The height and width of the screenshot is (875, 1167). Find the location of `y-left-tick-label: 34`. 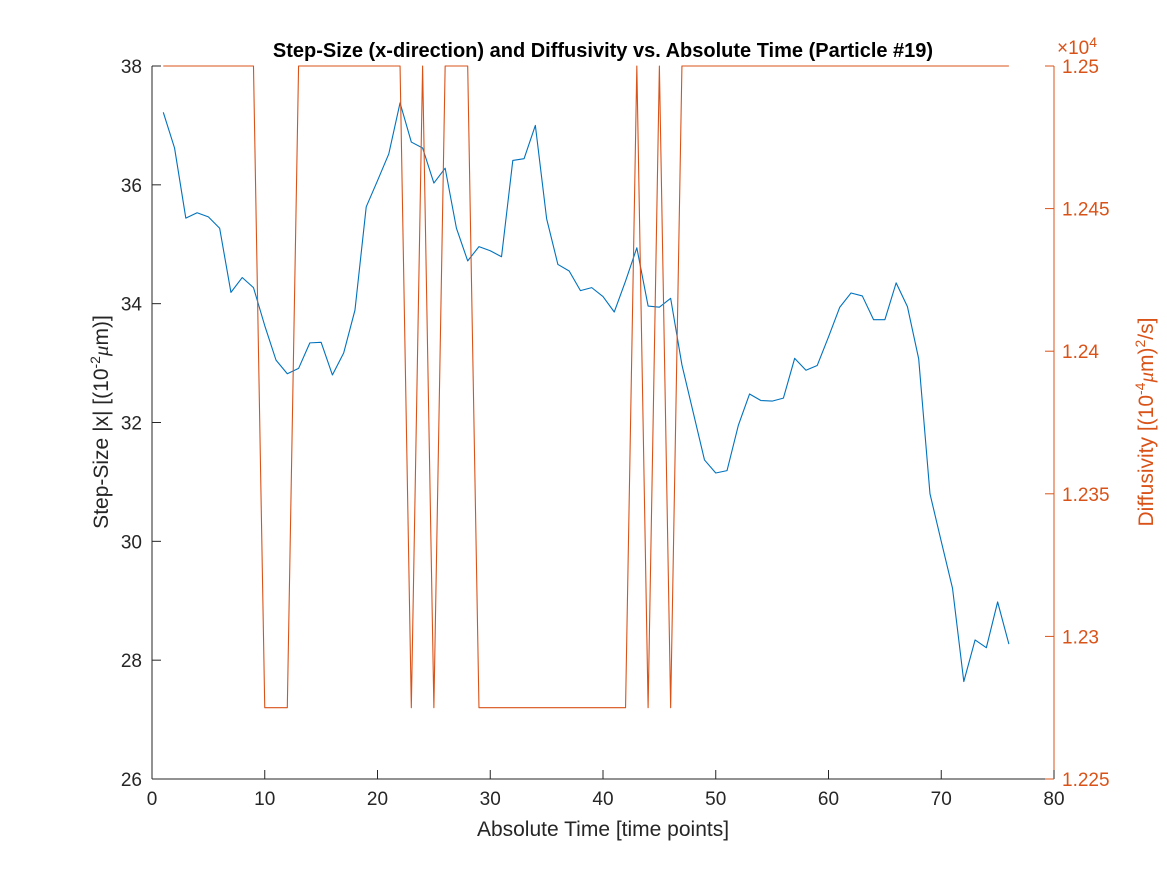

y-left-tick-label: 34 is located at coordinates (132, 305).